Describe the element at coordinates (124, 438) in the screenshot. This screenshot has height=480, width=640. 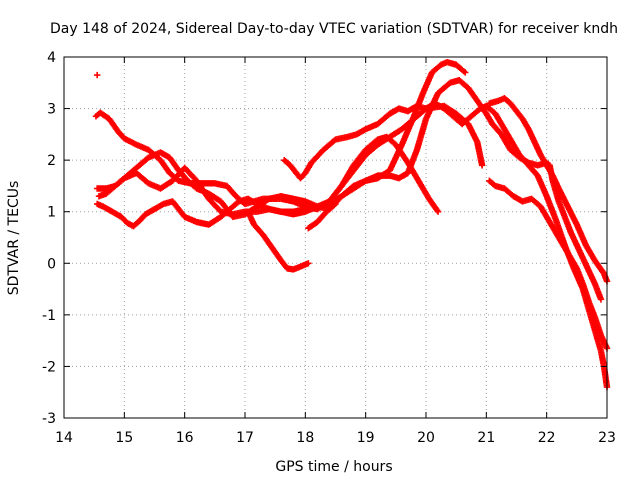
I see `x-tick-label: 15` at that location.